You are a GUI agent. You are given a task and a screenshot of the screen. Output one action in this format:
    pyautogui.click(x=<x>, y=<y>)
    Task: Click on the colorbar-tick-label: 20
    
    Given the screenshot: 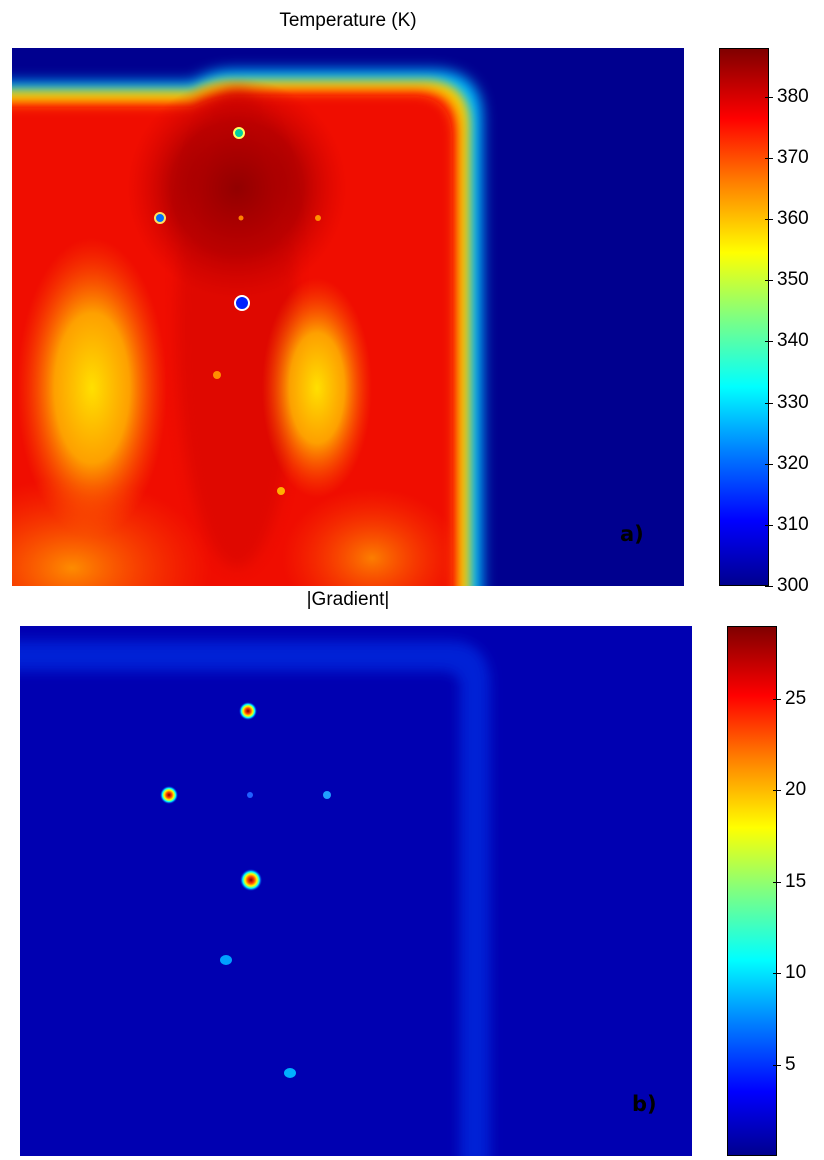 What is the action you would take?
    pyautogui.click(x=789, y=790)
    